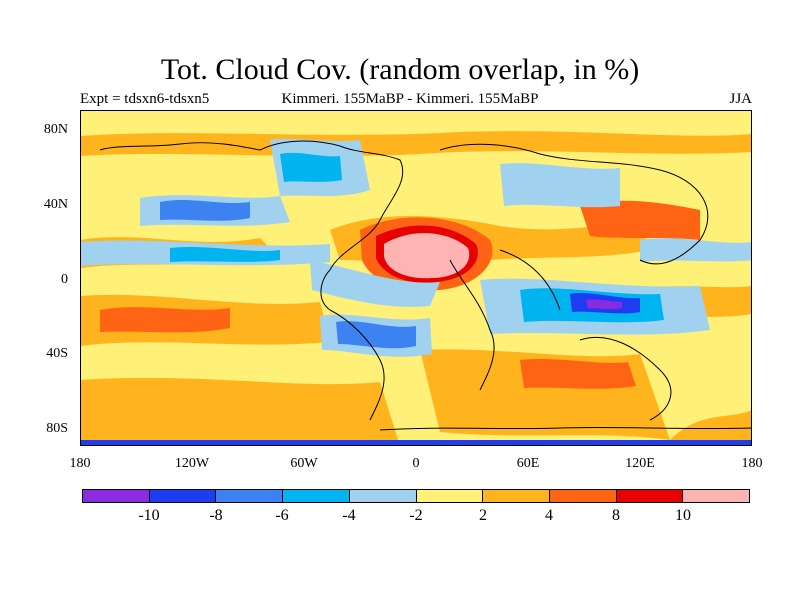 The width and height of the screenshot is (800, 600). Describe the element at coordinates (640, 463) in the screenshot. I see `x-tick-label: 120E` at that location.